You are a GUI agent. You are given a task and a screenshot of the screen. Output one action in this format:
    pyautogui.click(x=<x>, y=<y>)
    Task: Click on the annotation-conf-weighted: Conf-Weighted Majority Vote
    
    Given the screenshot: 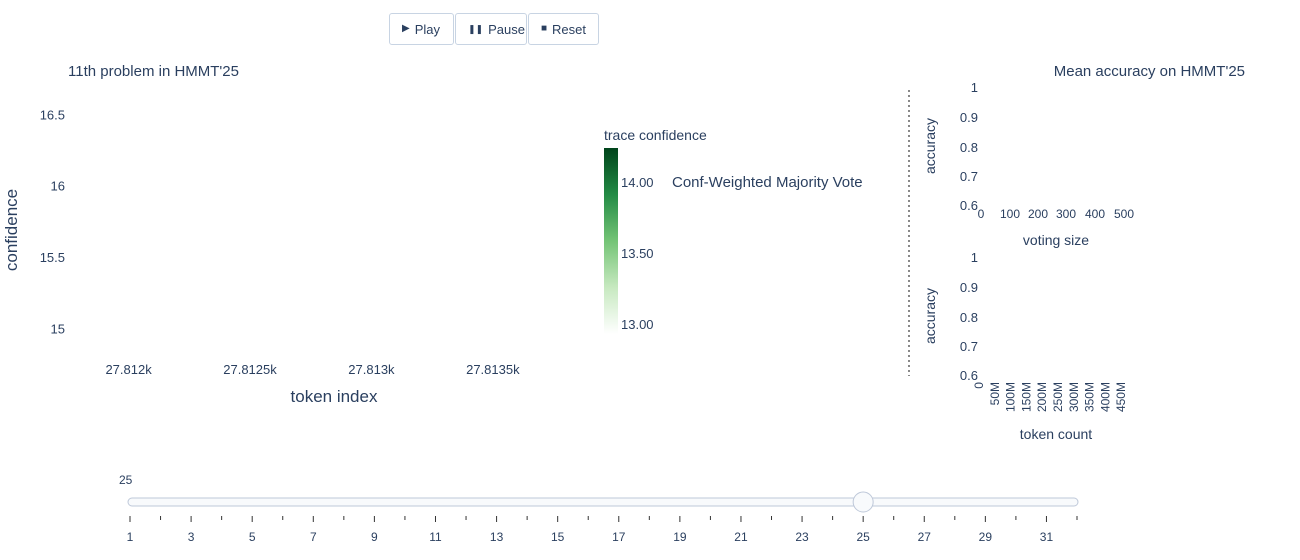 What is the action you would take?
    pyautogui.click(x=767, y=182)
    